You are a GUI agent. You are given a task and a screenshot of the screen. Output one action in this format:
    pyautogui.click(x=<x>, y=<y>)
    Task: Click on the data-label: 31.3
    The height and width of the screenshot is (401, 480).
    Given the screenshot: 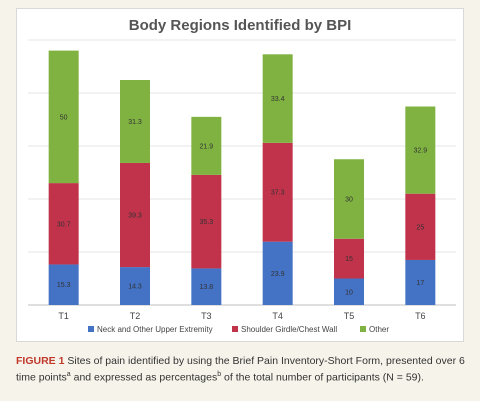 What is the action you would take?
    pyautogui.click(x=135, y=122)
    